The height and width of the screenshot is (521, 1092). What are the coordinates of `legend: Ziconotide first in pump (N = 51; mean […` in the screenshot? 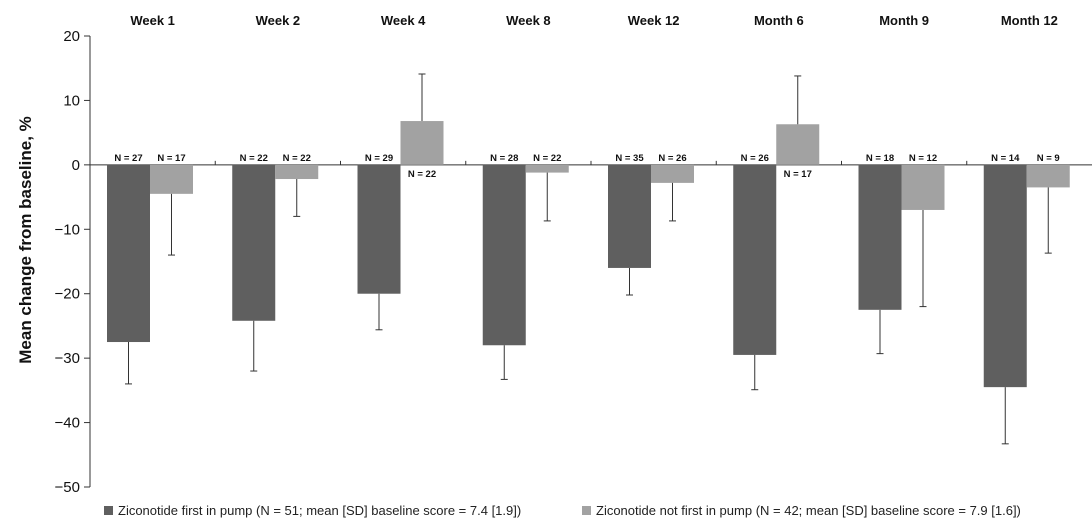 It's located at (562, 510).